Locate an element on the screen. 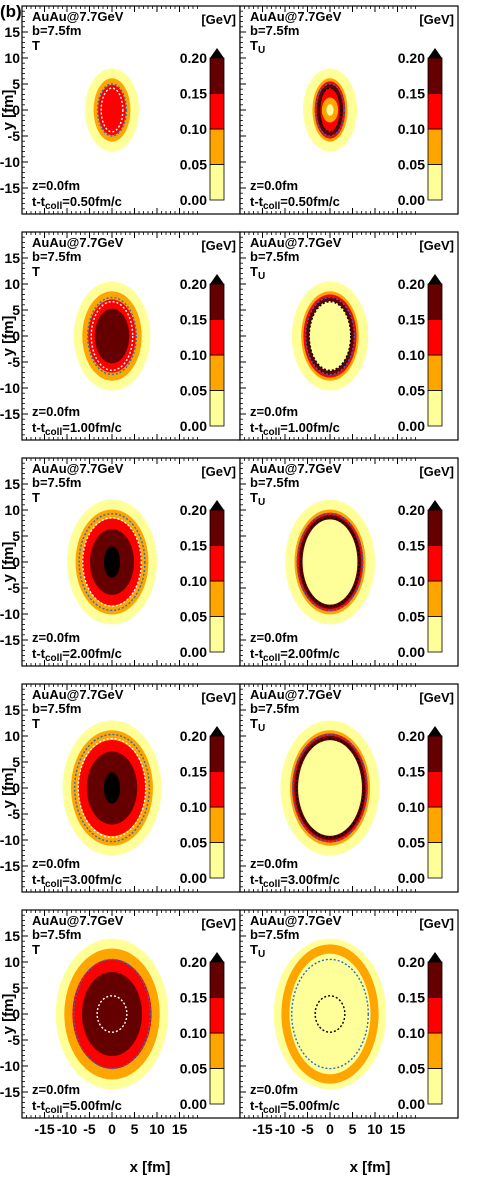 The width and height of the screenshot is (478, 1179). y-tick-label: -15 is located at coordinates (10, 640).